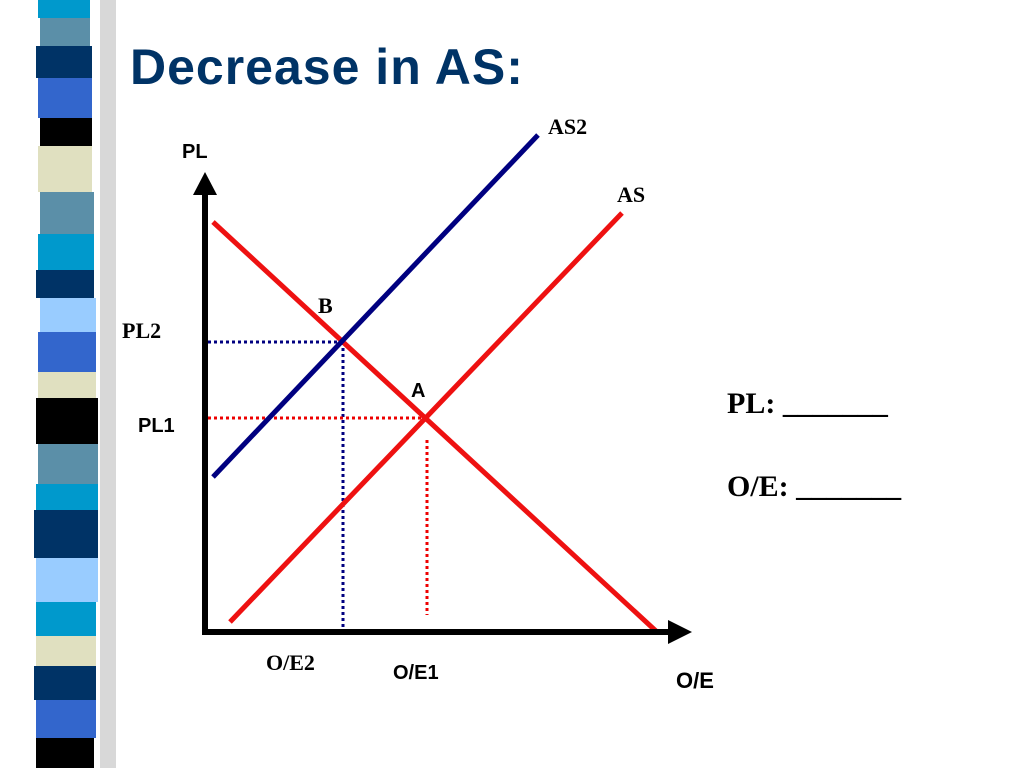  What do you see at coordinates (75, 384) in the screenshot?
I see `decor-stripe` at bounding box center [75, 384].